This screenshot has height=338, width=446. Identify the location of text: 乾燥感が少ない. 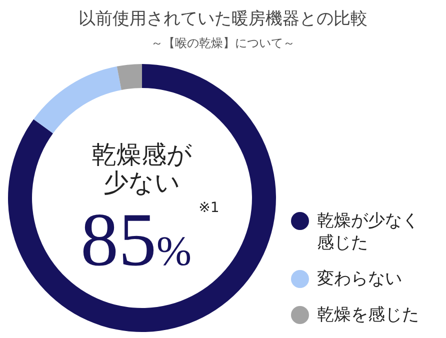
(142, 168).